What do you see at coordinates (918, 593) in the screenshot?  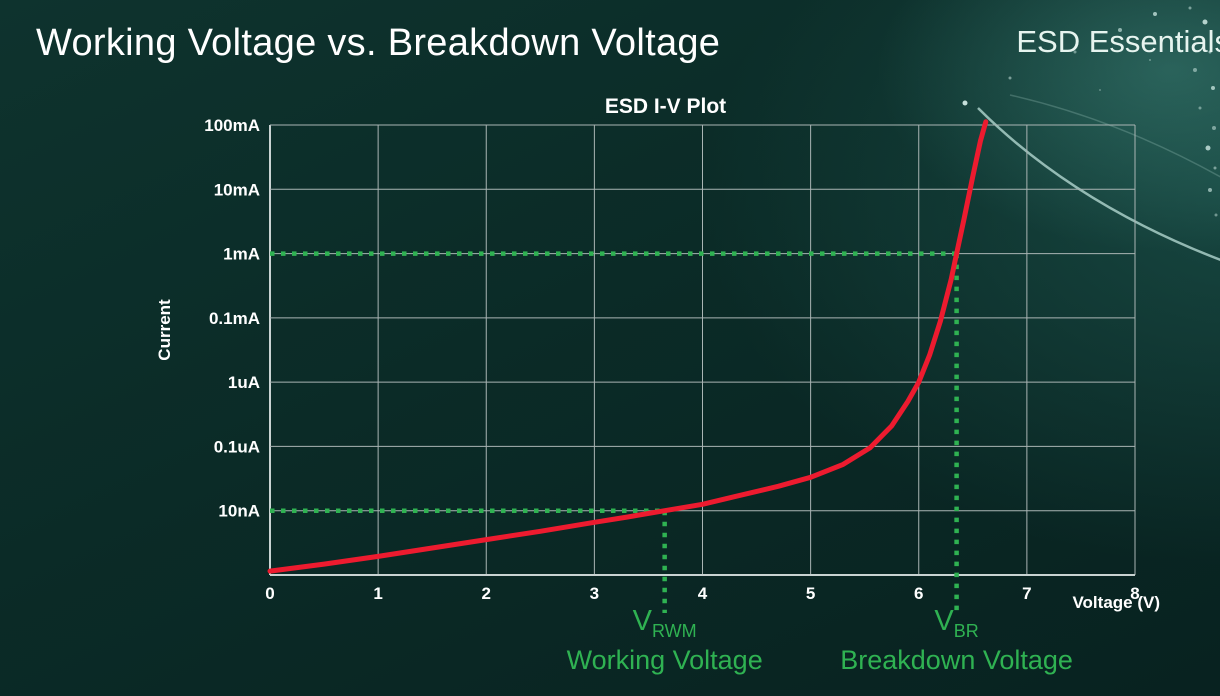 I see `x-tick-label: 6` at bounding box center [918, 593].